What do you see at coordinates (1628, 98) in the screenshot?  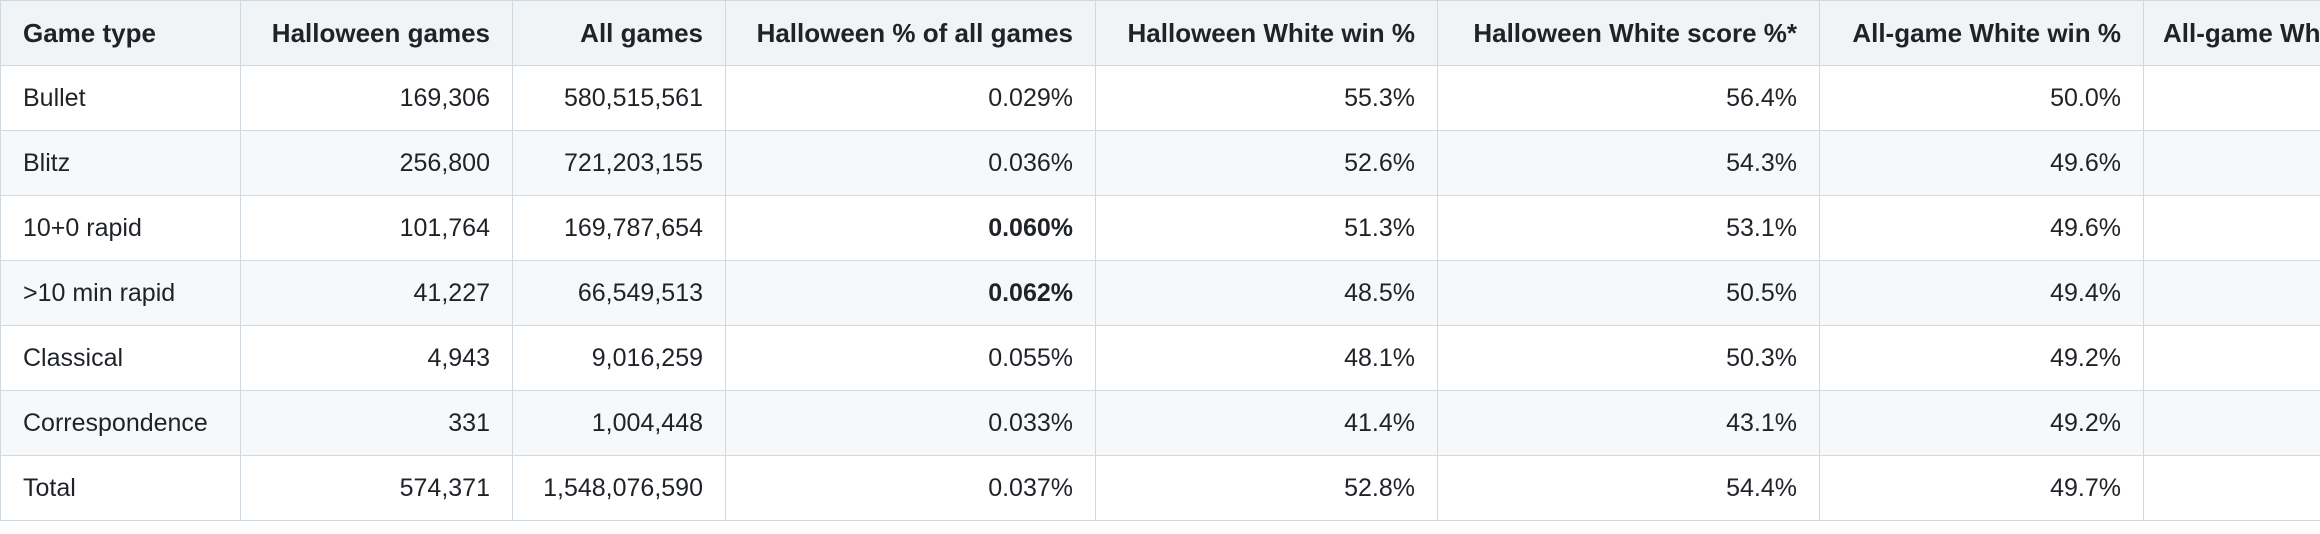 I see `cell: 56.4%` at bounding box center [1628, 98].